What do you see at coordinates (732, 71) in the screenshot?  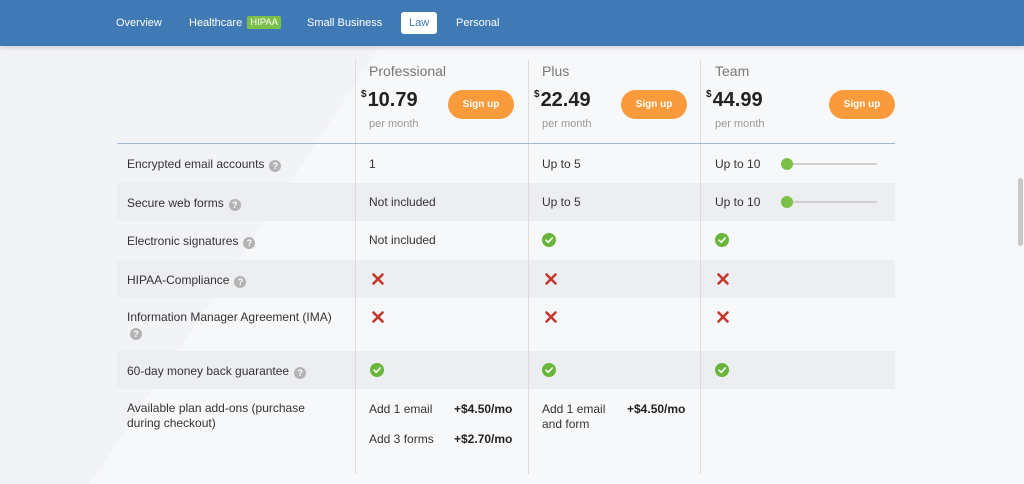 I see `plan-name-team: Team` at bounding box center [732, 71].